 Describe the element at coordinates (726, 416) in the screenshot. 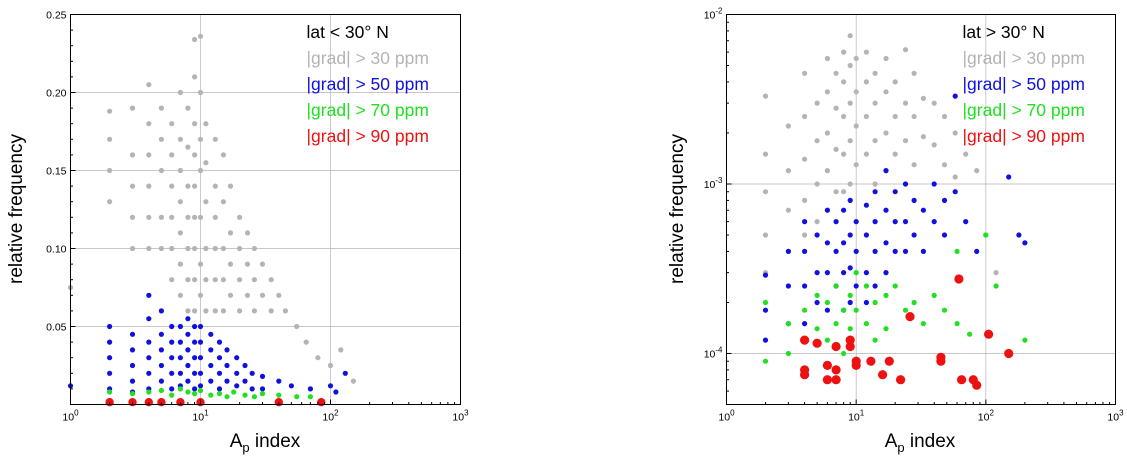

I see `x-tick-label: 100` at that location.